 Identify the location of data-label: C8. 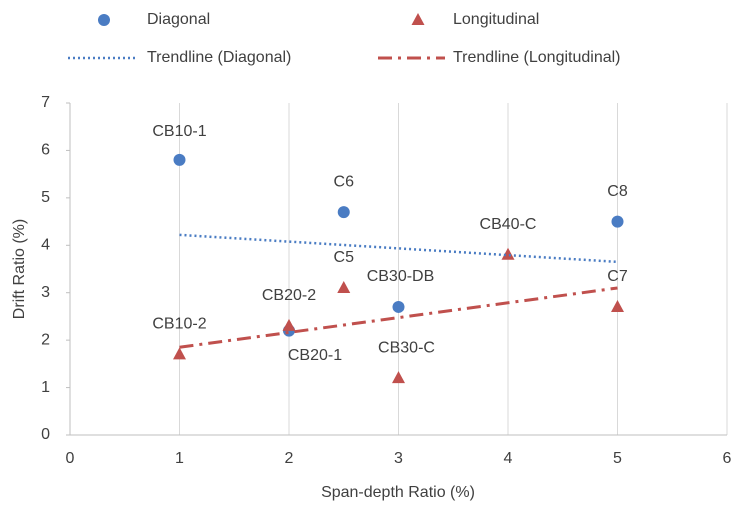
(617, 191).